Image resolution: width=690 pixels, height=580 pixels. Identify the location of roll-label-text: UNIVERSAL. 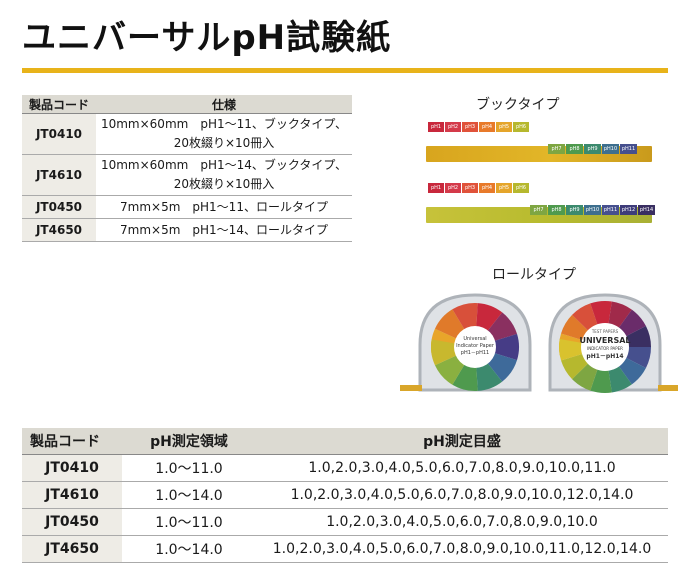
(604, 340).